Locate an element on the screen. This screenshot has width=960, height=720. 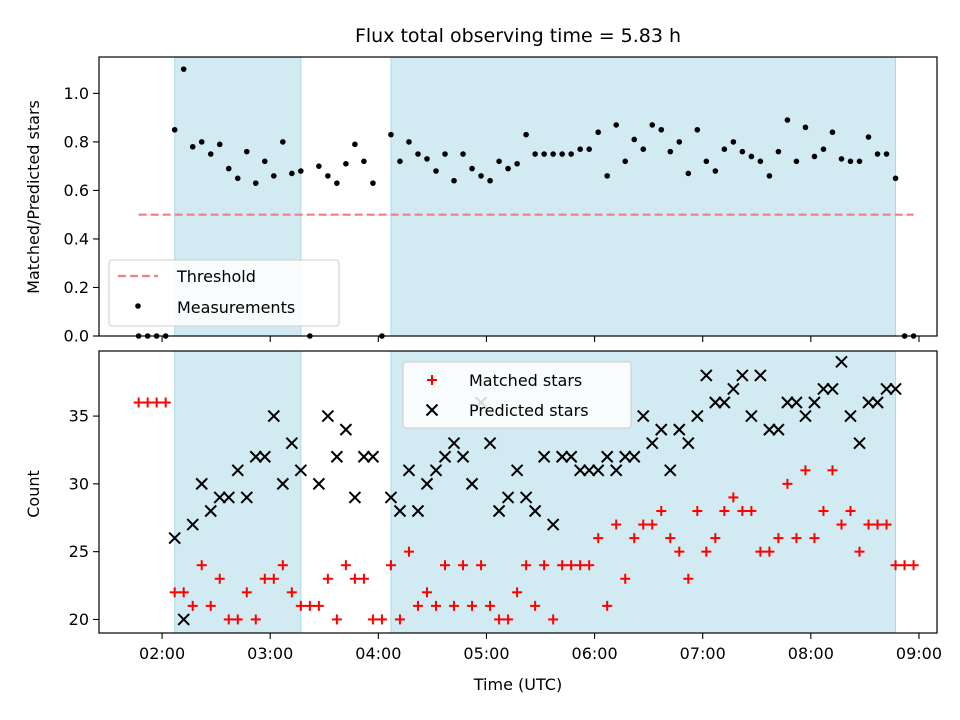
legend-measurements-swatch is located at coordinates (138, 306).